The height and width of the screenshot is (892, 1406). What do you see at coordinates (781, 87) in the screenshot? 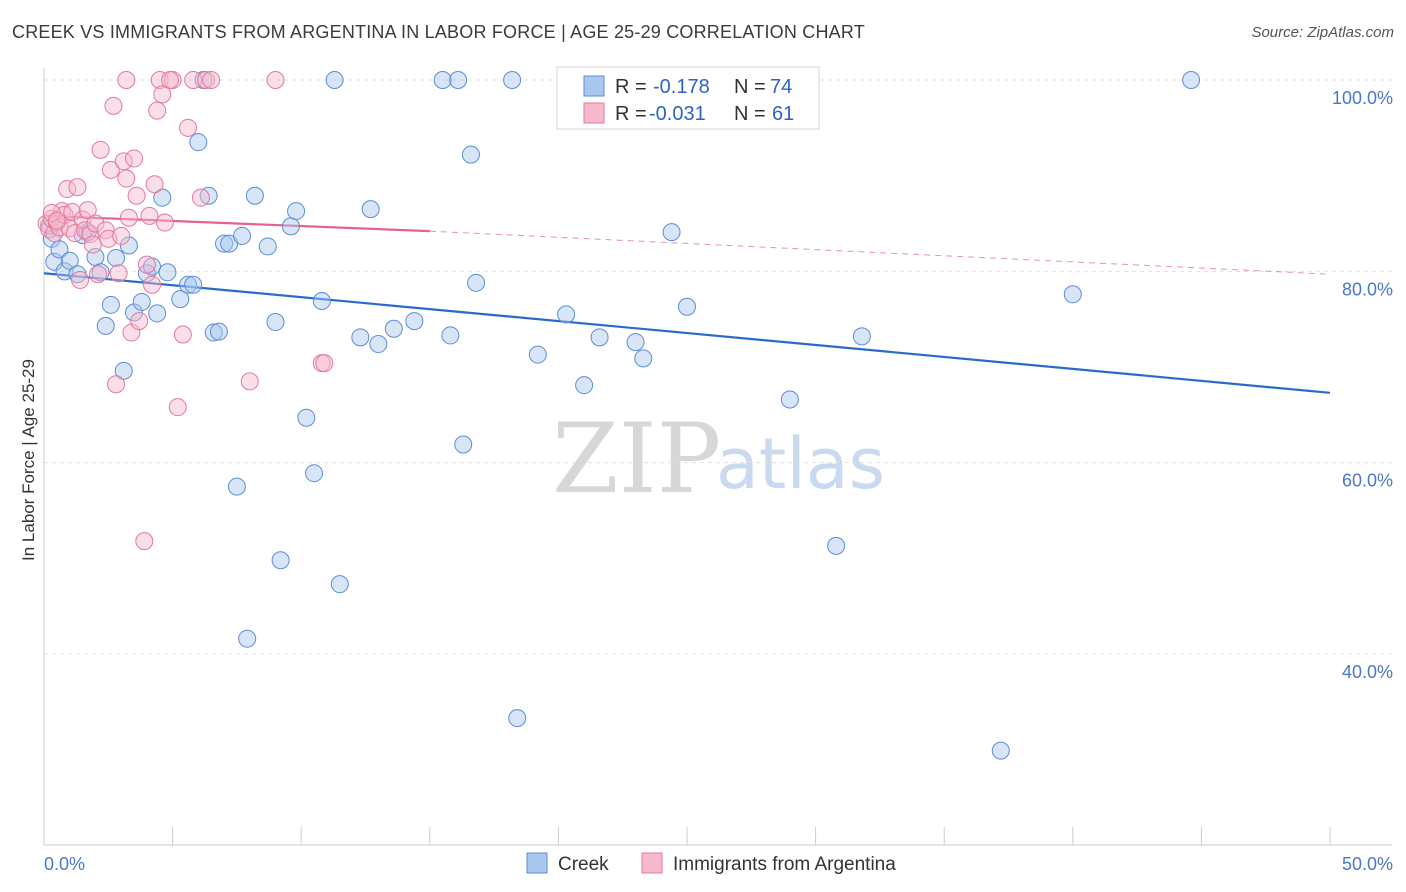
I see `legend-n-value-creek: 74` at bounding box center [781, 87].